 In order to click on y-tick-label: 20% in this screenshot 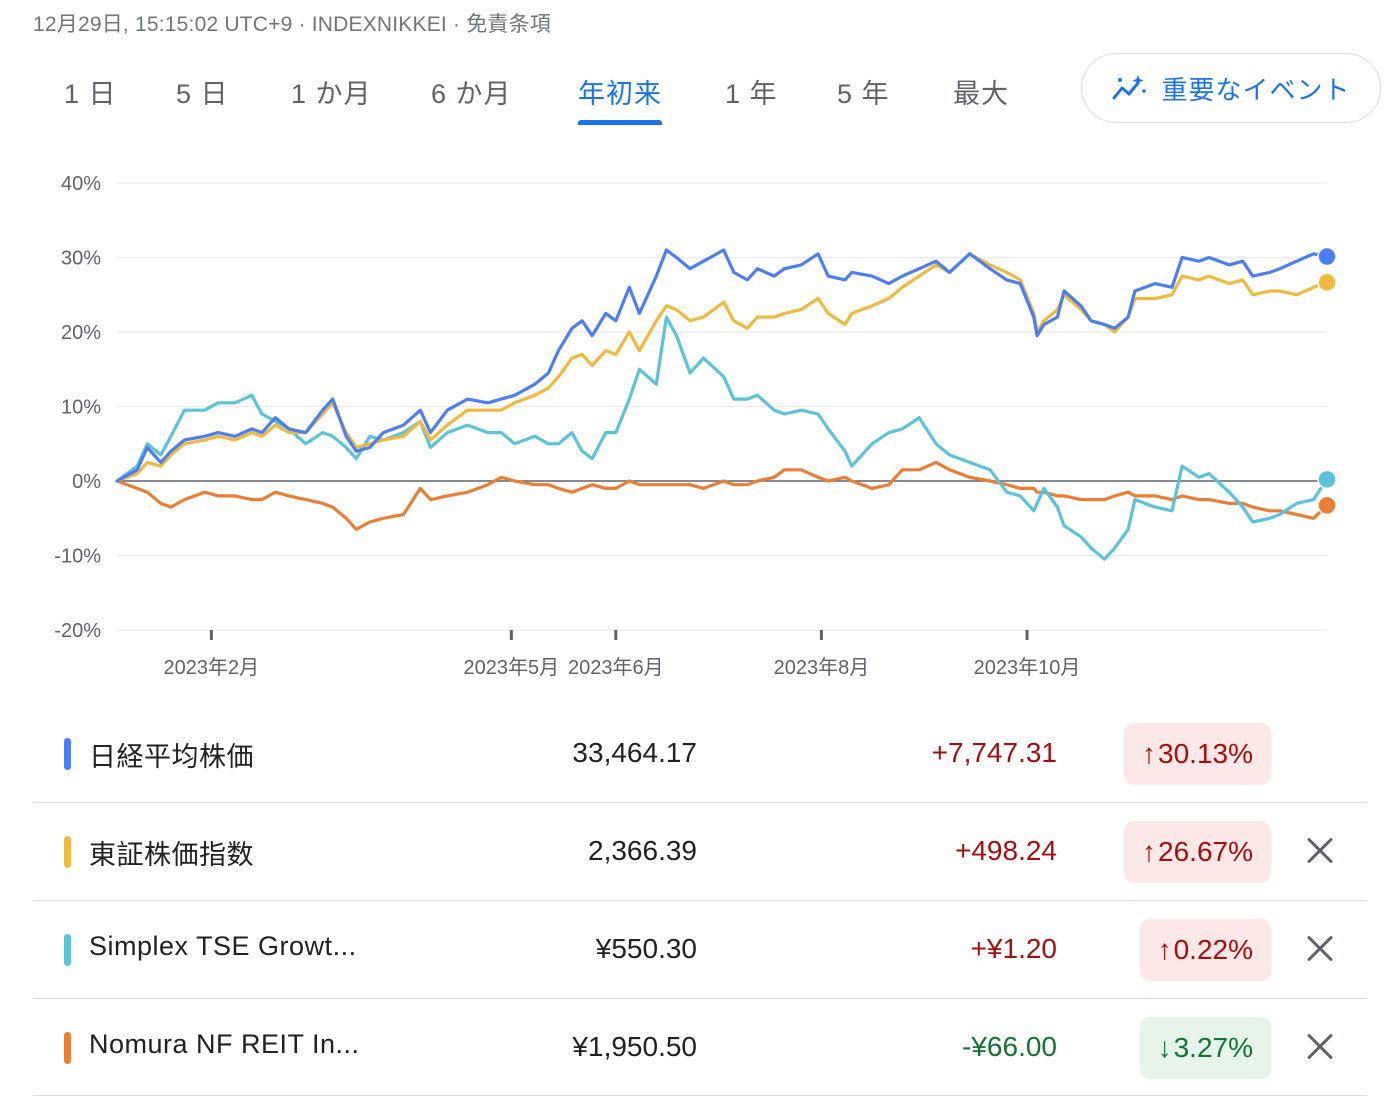, I will do `click(81, 333)`.